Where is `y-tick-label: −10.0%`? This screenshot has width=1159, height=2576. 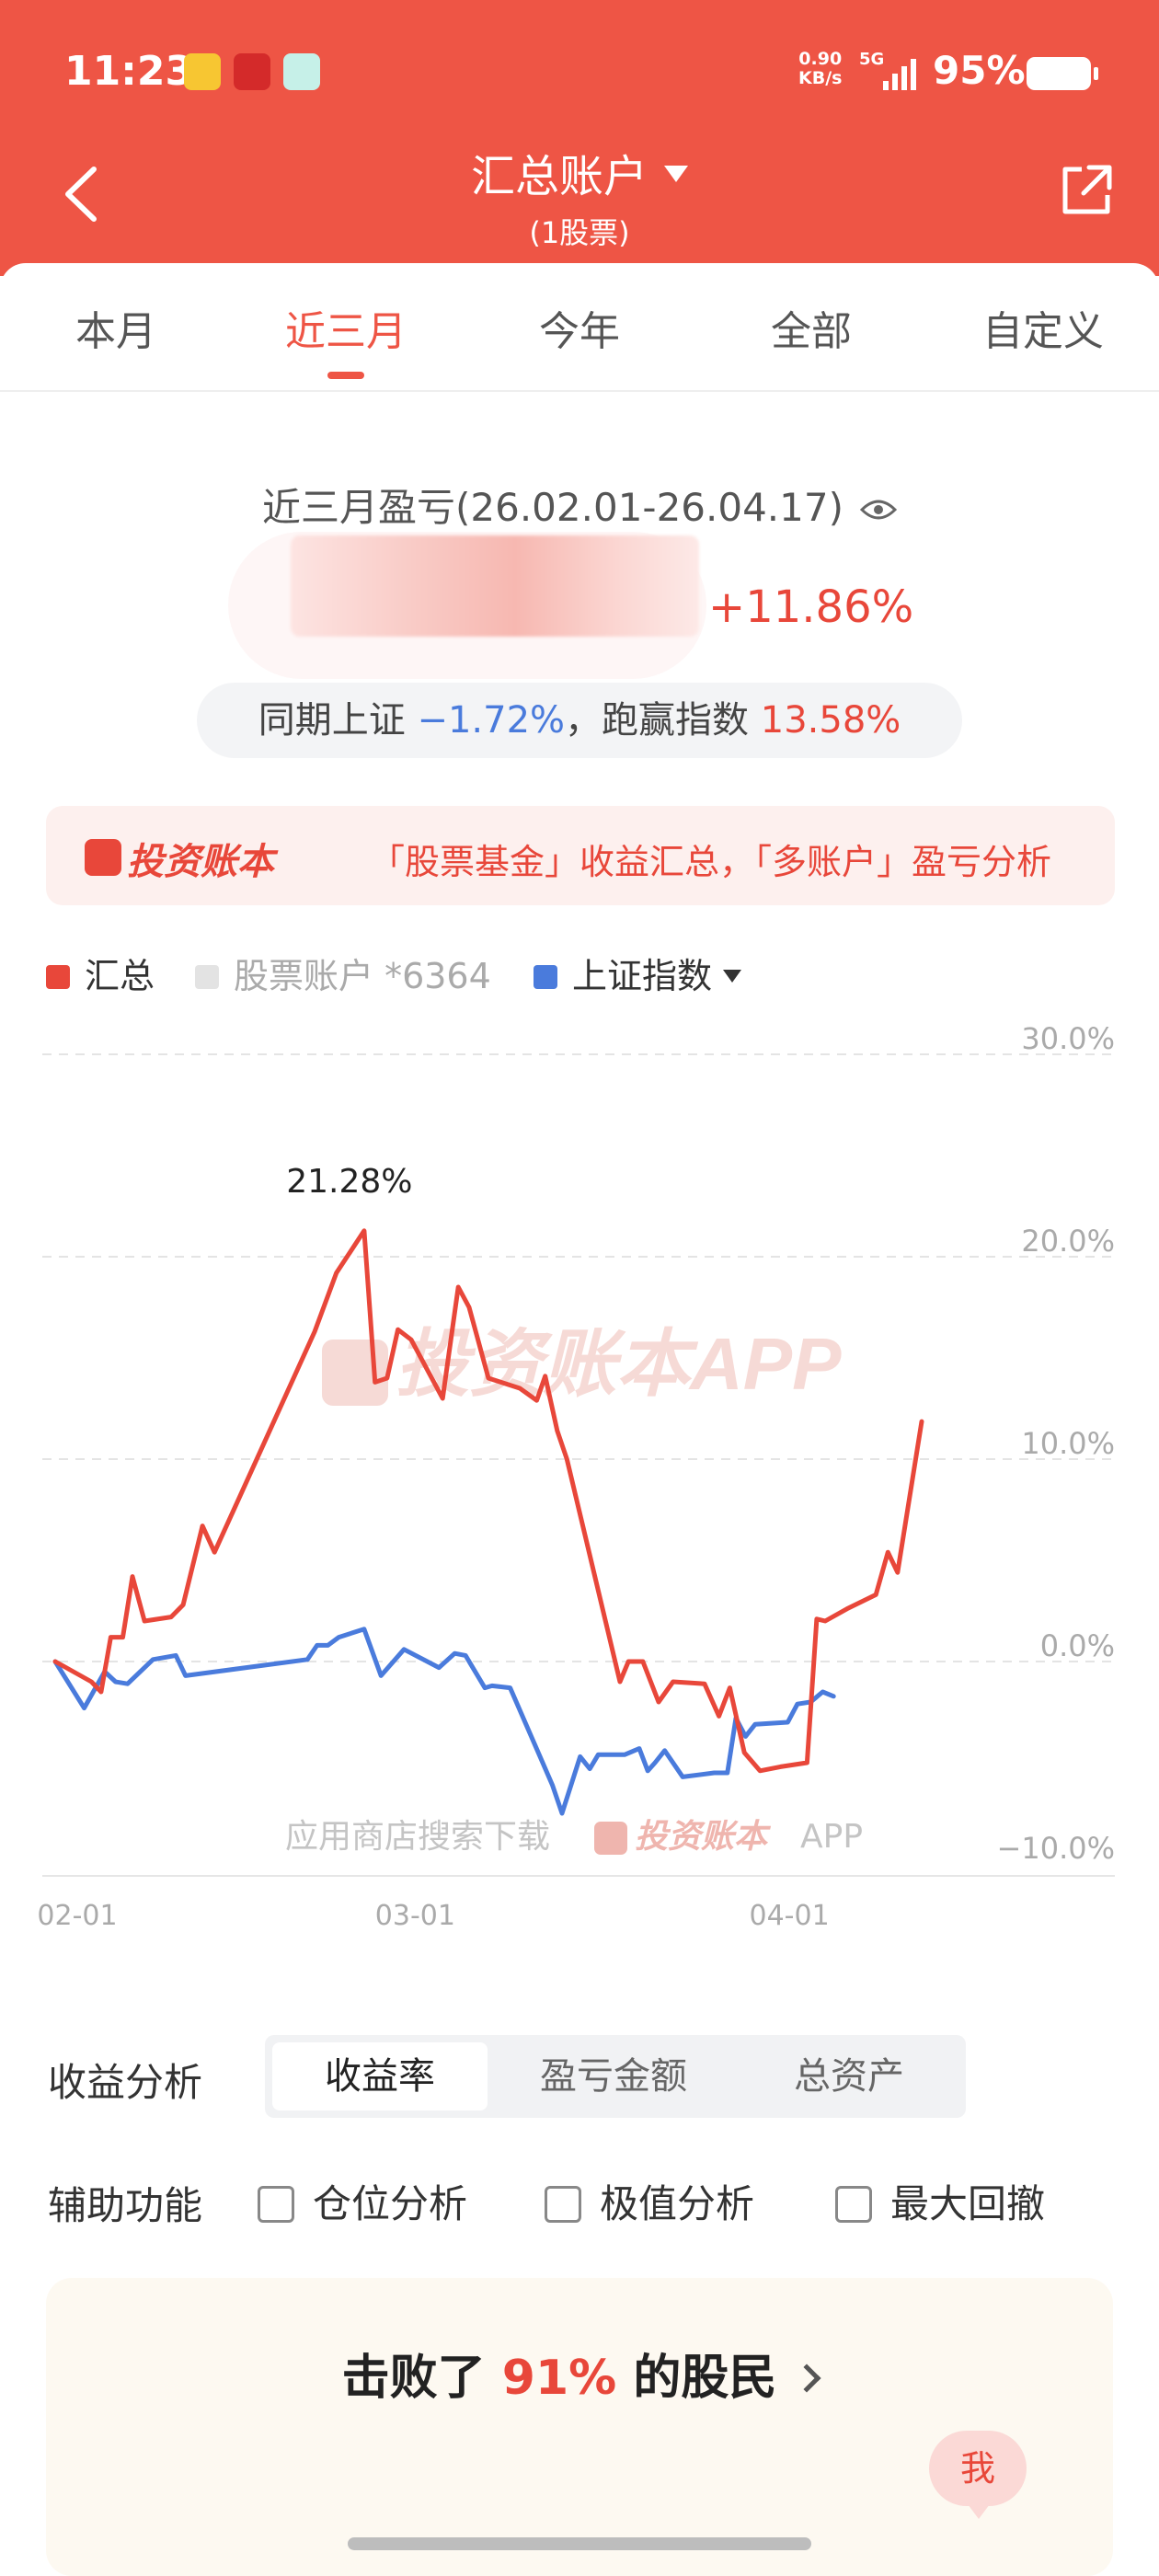
y-tick-label: −10.0% is located at coordinates (1056, 1848).